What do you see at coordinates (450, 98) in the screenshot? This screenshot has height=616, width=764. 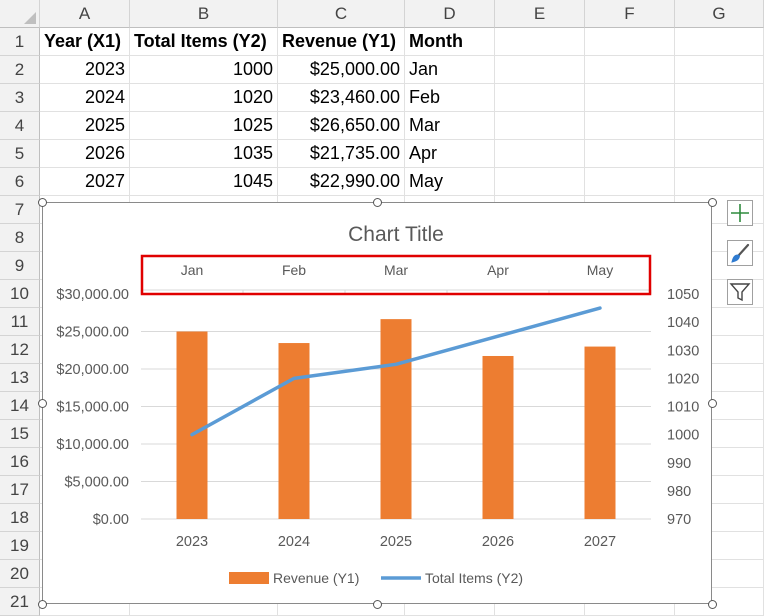 I see `data-cell: Feb` at bounding box center [450, 98].